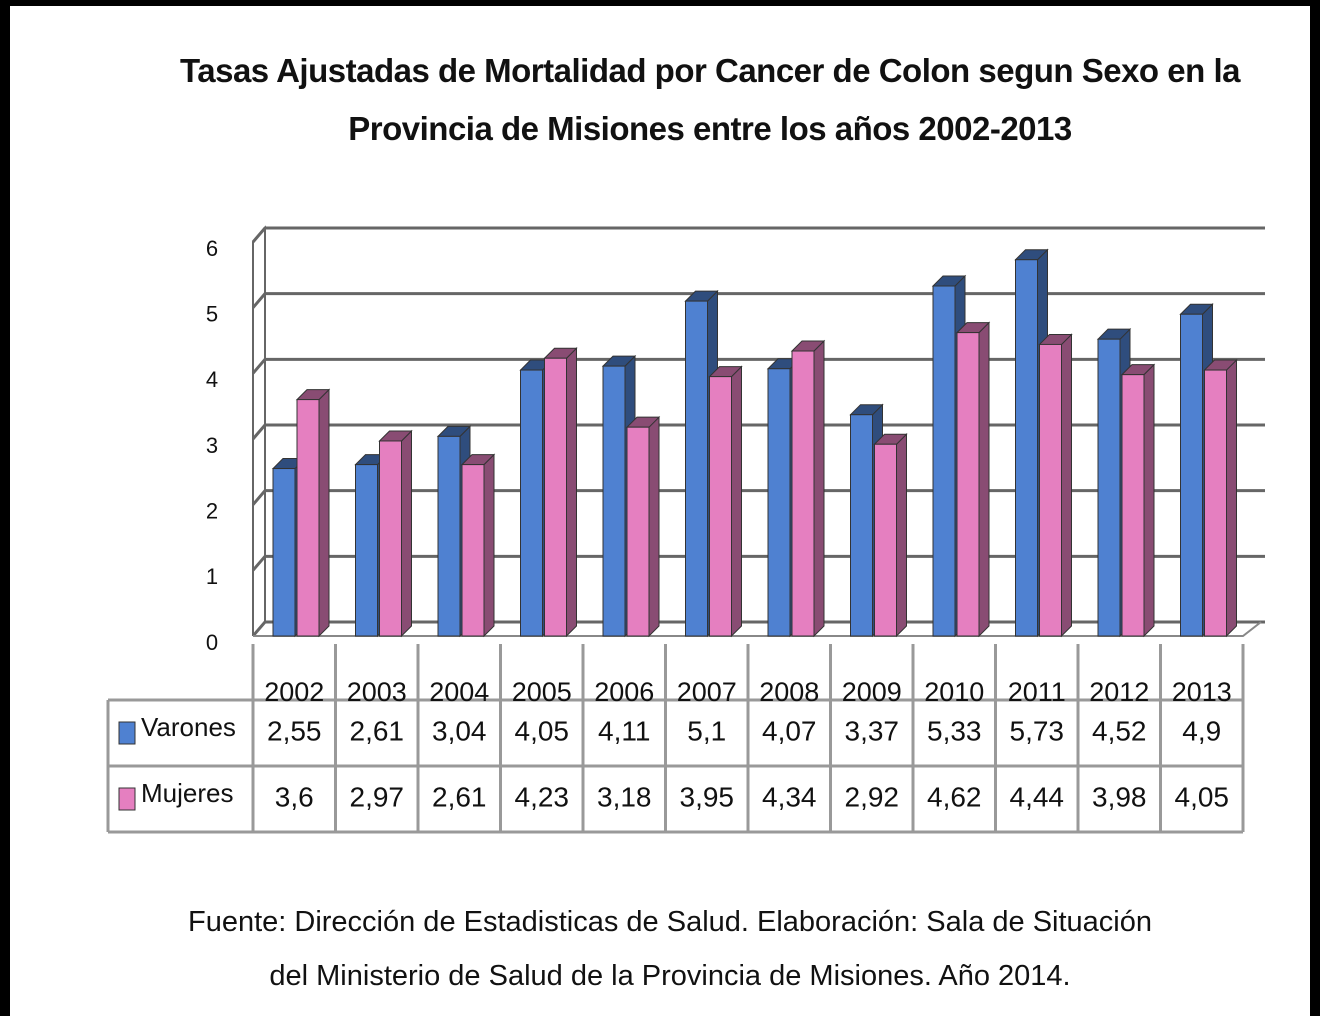  What do you see at coordinates (872, 796) in the screenshot?
I see `table-value: 2,92` at bounding box center [872, 796].